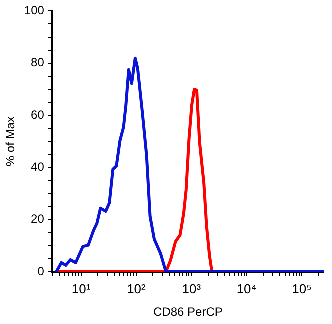 The width and height of the screenshot is (332, 324). Describe the element at coordinates (38, 167) in the screenshot. I see `y-tick-label: 40` at that location.